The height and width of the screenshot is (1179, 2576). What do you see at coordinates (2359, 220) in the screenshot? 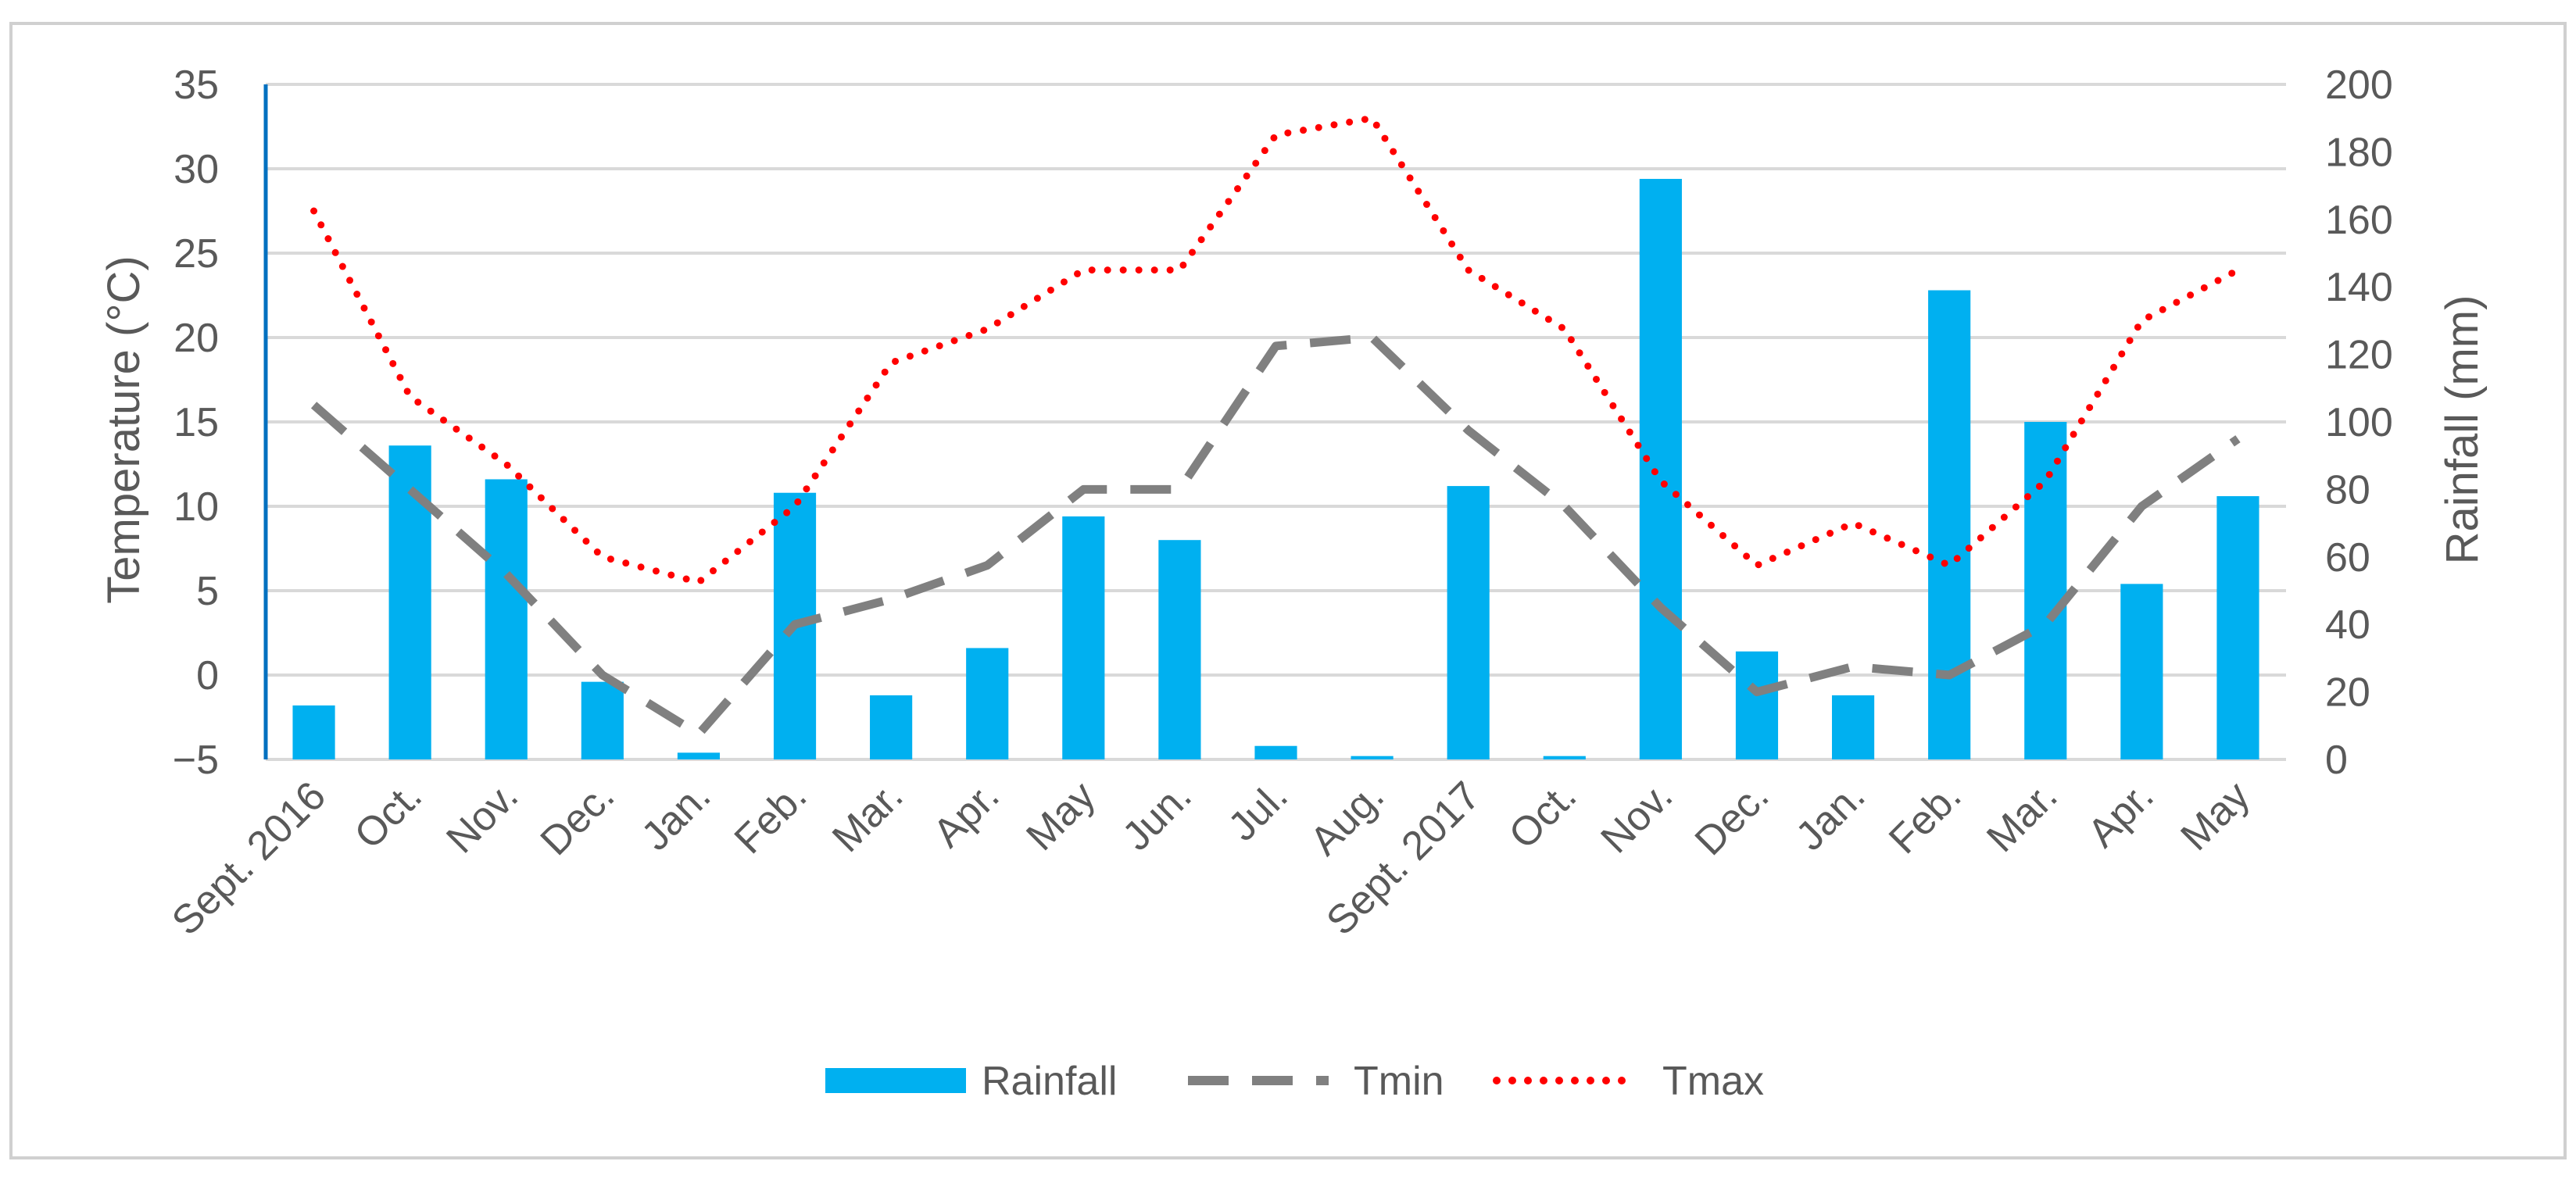
I see `right-tick-label: 160` at bounding box center [2359, 220].